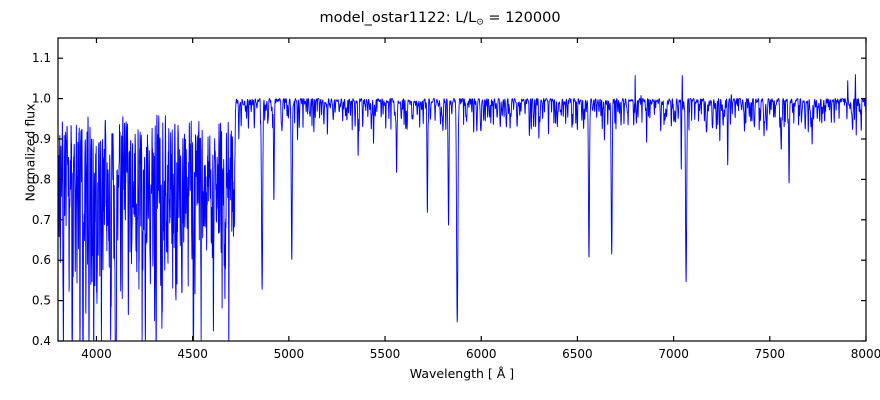  Describe the element at coordinates (494, 18) in the screenshot. I see `title-equals: =` at that location.